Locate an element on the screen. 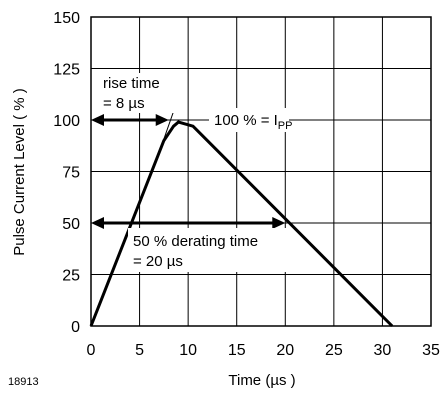  y-tick-label: 100 is located at coordinates (66, 121).